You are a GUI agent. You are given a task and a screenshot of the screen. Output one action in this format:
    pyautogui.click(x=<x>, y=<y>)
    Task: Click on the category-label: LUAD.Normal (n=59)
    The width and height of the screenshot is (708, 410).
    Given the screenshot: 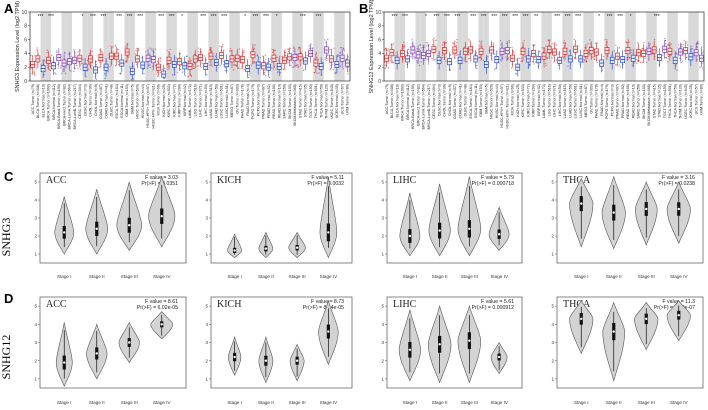 What is the action you would take?
    pyautogui.click(x=570, y=101)
    